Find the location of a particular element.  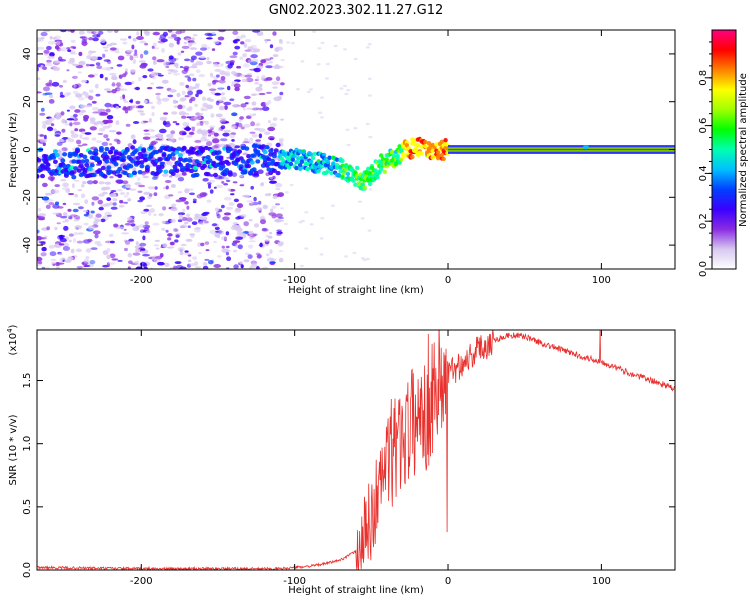

y-tick-label: 0.5 is located at coordinates (27, 507).